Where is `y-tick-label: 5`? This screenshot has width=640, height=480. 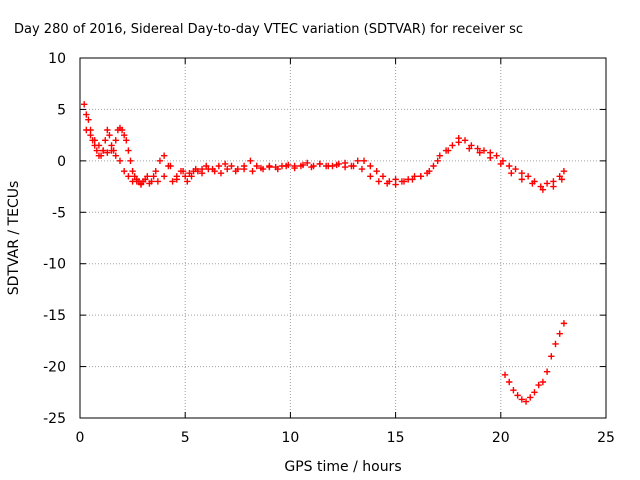 y-tick-label: 5 is located at coordinates (61, 110).